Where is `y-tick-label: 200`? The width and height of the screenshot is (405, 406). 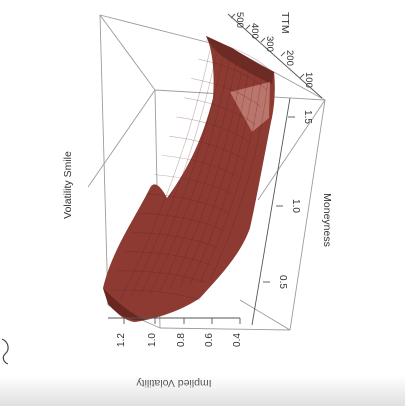
y-tick-label: 200 is located at coordinates (289, 58).